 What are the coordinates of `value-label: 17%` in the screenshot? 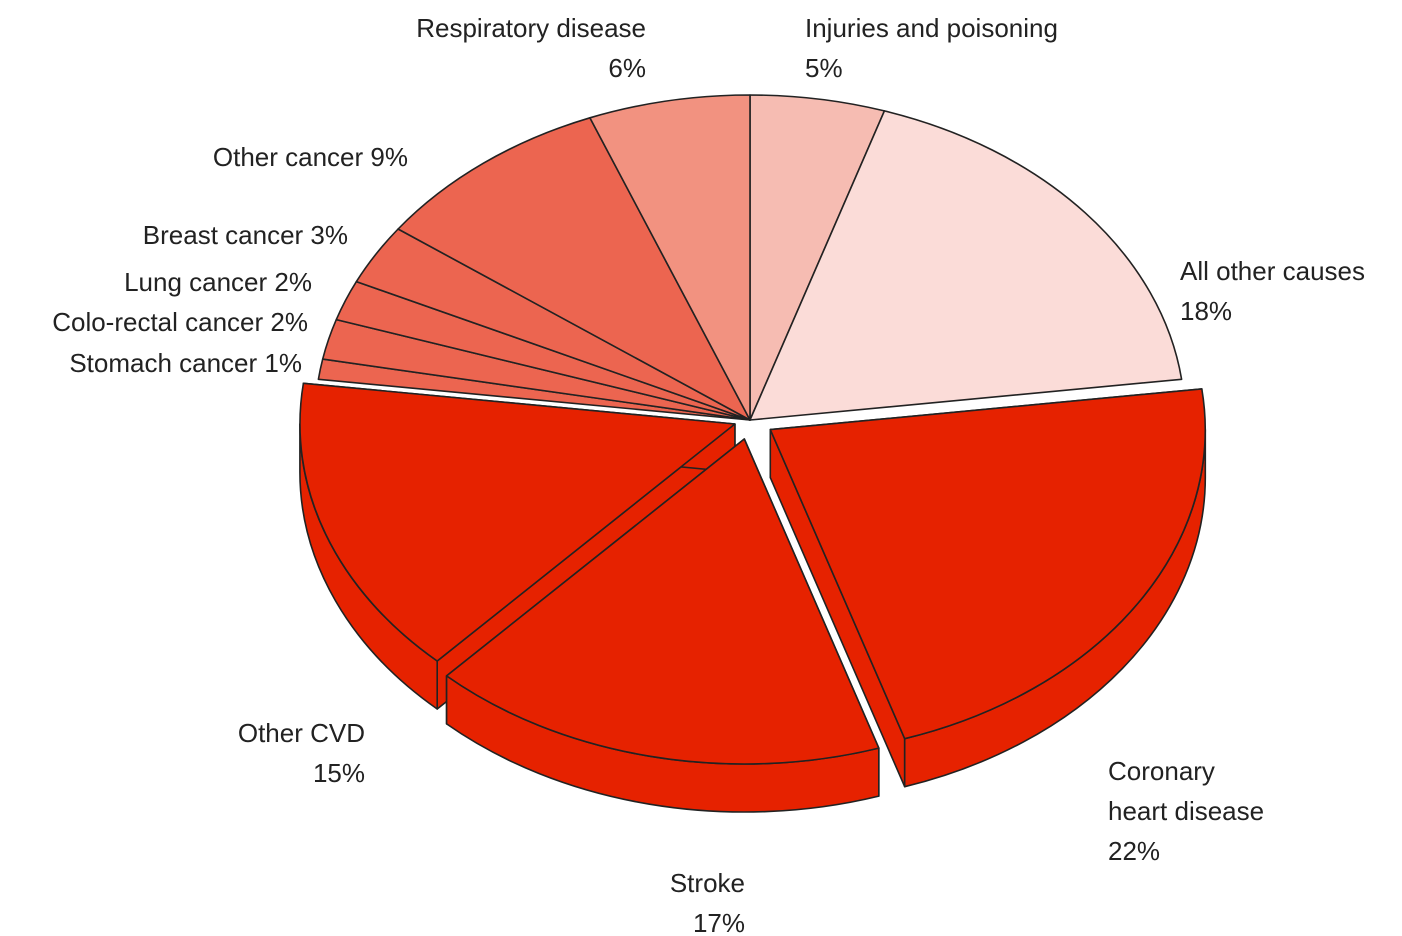 It's located at (718, 922).